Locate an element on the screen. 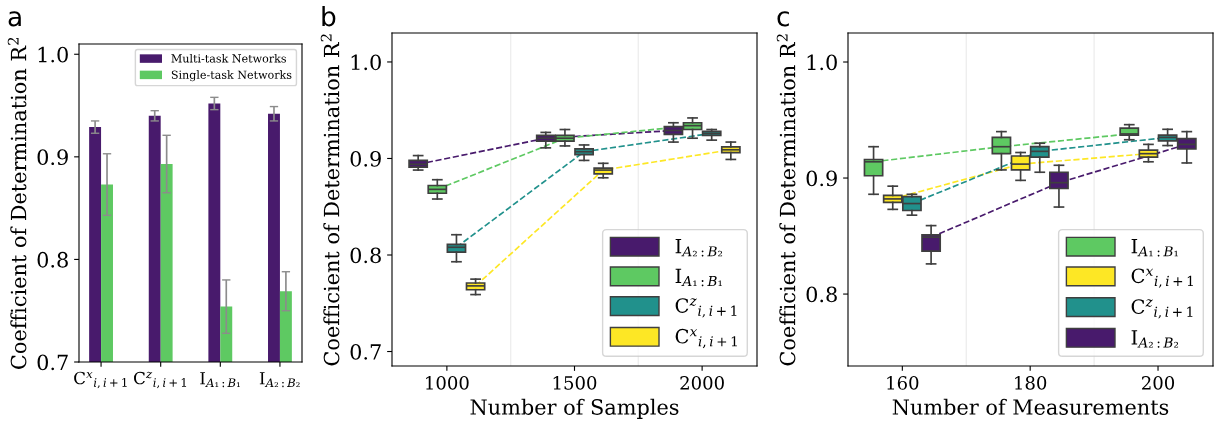  x-tick-label: C$^{x}$$_{i,i+1}$ is located at coordinates (100, 380).